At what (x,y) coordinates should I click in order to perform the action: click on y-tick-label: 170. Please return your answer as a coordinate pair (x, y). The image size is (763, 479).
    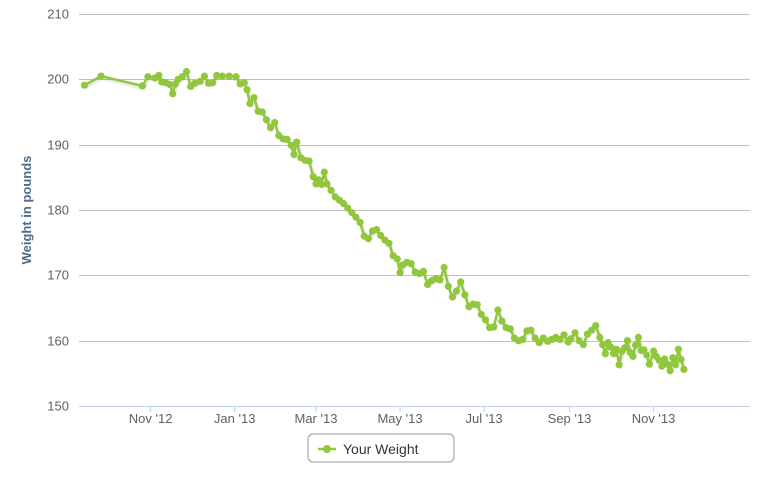
    Looking at the image, I should click on (58, 275).